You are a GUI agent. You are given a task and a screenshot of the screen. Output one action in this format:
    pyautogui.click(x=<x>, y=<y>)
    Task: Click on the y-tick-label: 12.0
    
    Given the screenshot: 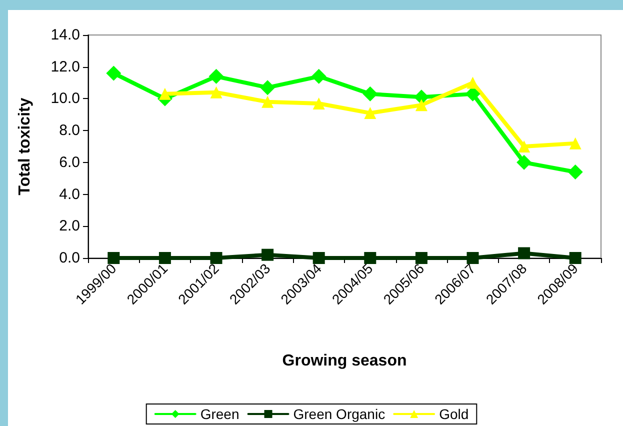 What is the action you would take?
    pyautogui.click(x=65, y=67)
    